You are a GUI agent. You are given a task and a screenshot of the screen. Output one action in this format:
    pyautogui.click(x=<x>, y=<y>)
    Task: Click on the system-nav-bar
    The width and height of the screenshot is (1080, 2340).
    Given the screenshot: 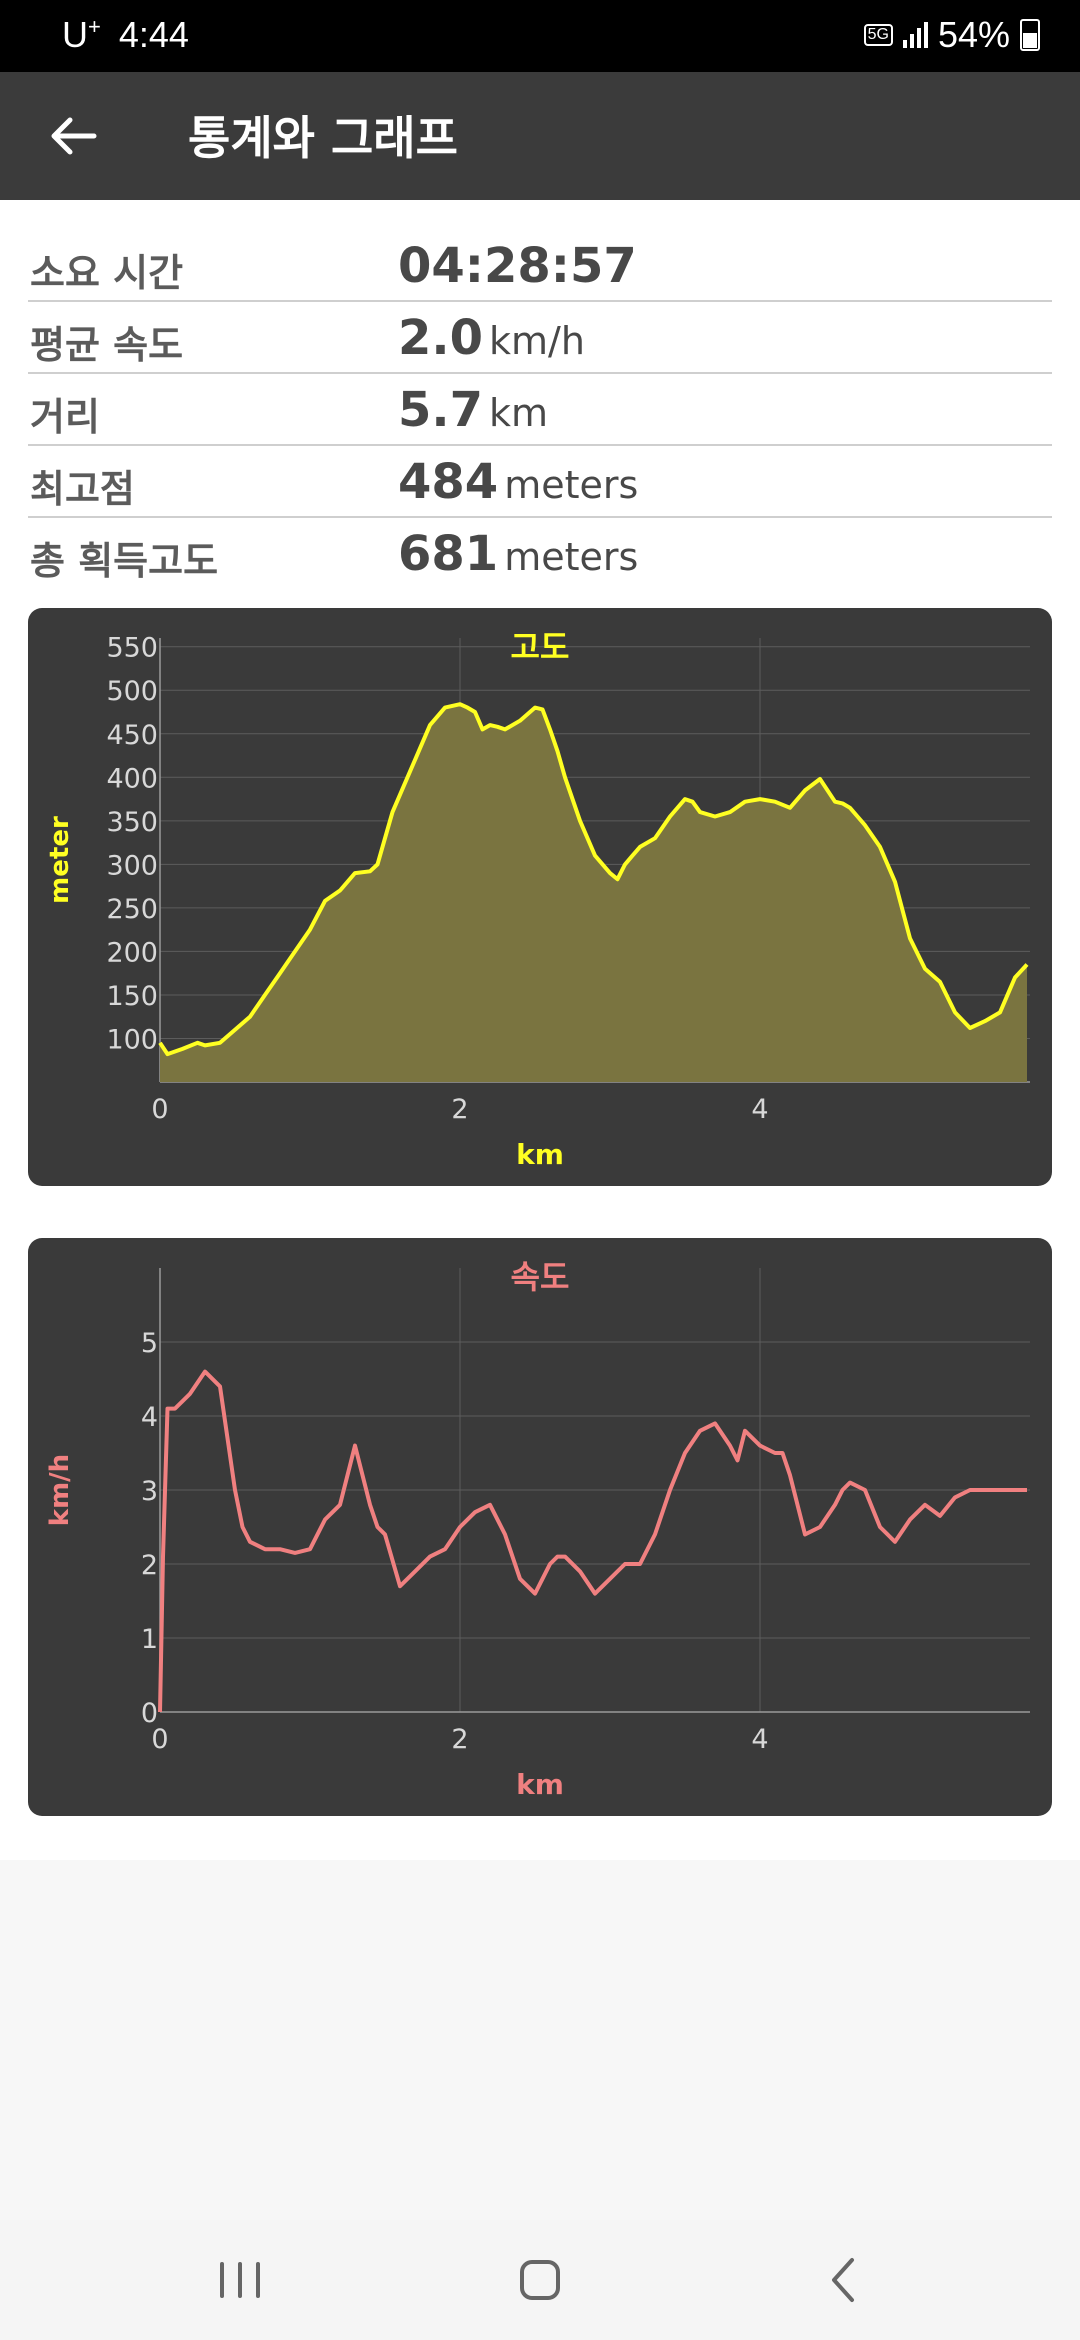 What is the action you would take?
    pyautogui.click(x=540, y=2280)
    